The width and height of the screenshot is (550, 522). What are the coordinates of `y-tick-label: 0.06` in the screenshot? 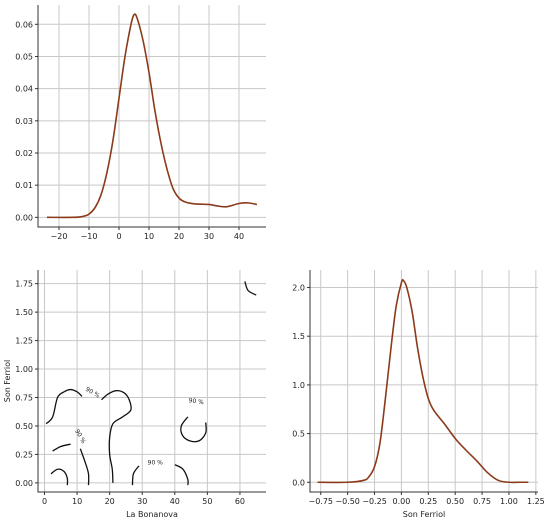 It's located at (24, 24).